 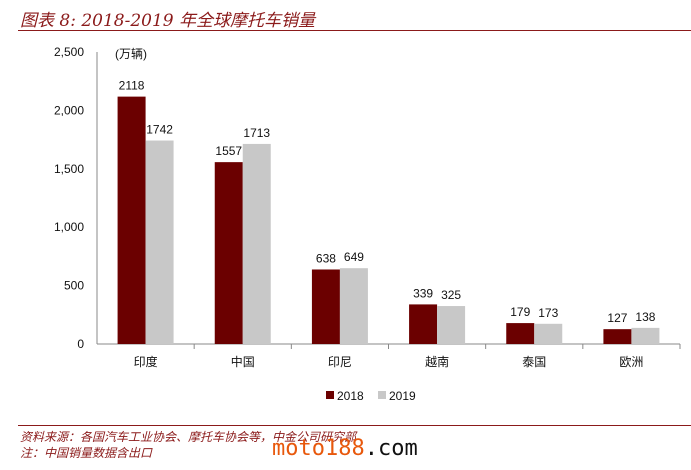 What do you see at coordinates (132, 86) in the screenshot?
I see `data-label: 2118` at bounding box center [132, 86].